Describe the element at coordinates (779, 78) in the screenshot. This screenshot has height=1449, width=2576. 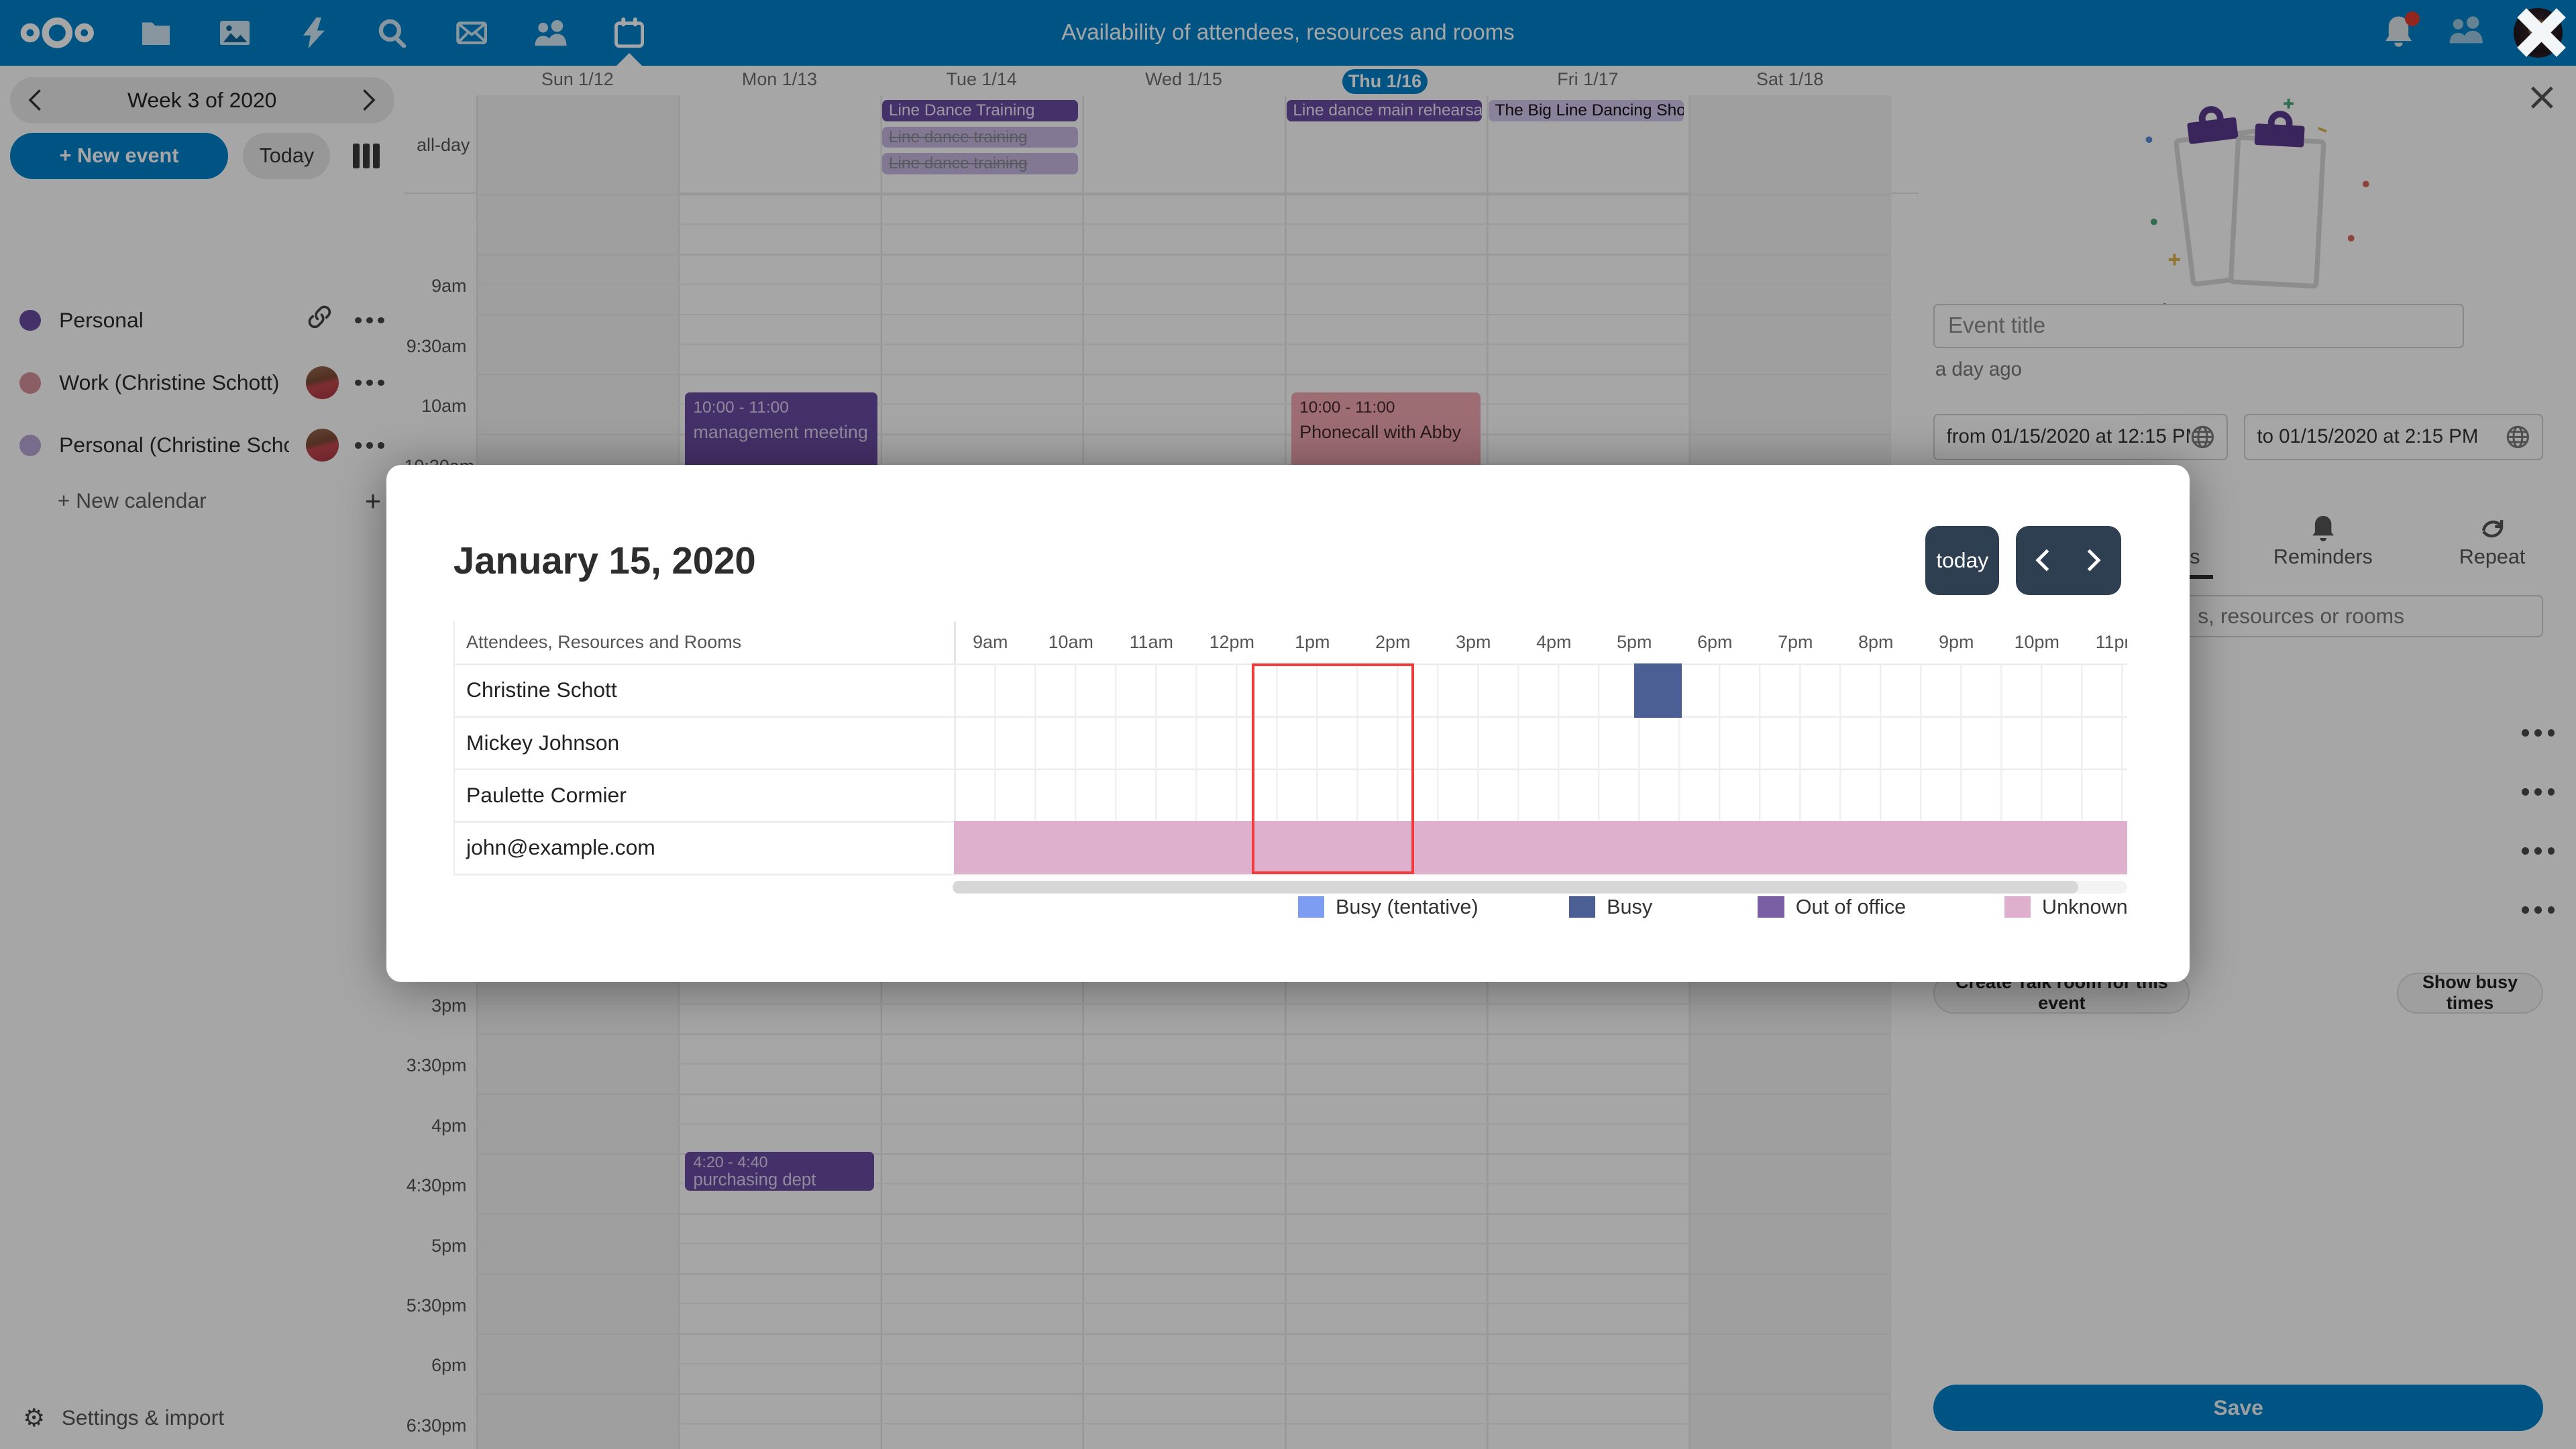
I see `day-header: Mon 1/13` at that location.